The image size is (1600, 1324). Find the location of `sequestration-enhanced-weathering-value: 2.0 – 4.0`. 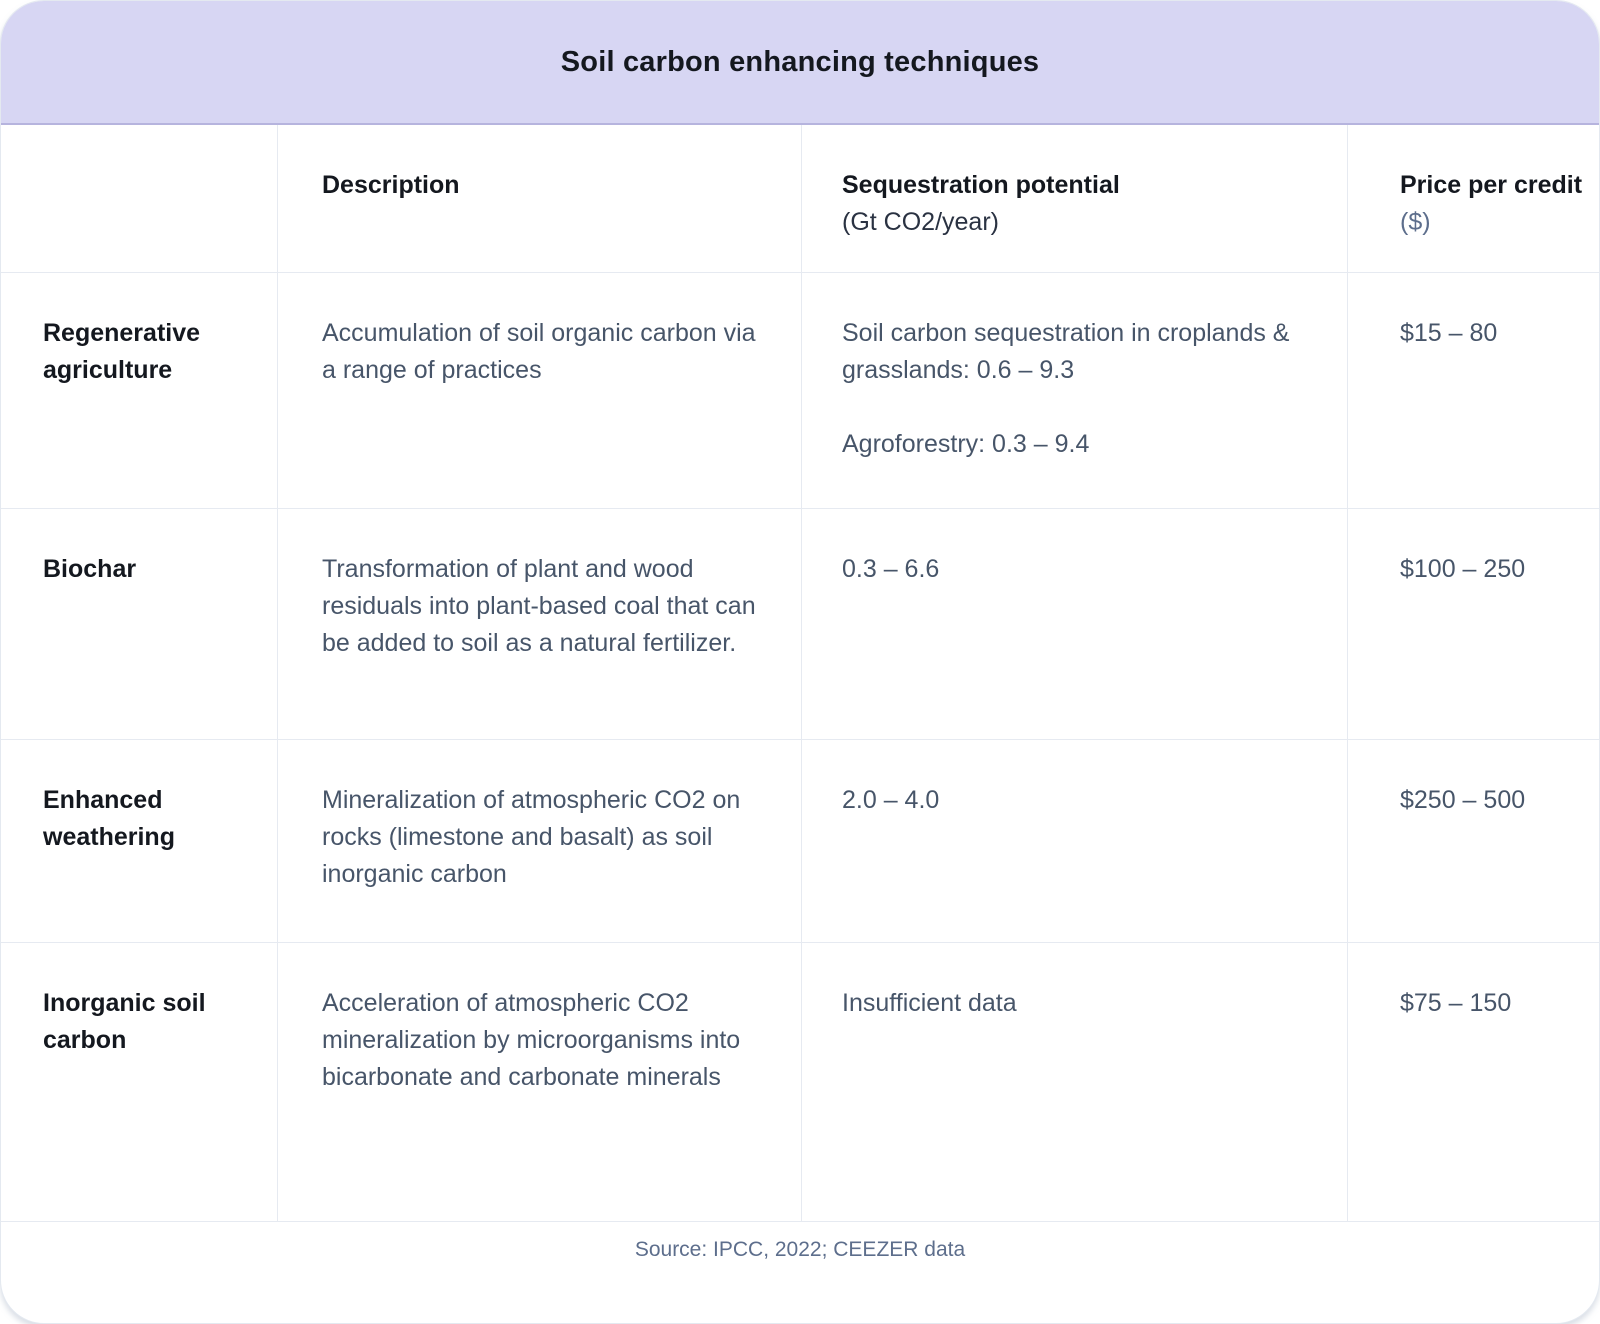

sequestration-enhanced-weathering-value: 2.0 – 4.0 is located at coordinates (891, 800).